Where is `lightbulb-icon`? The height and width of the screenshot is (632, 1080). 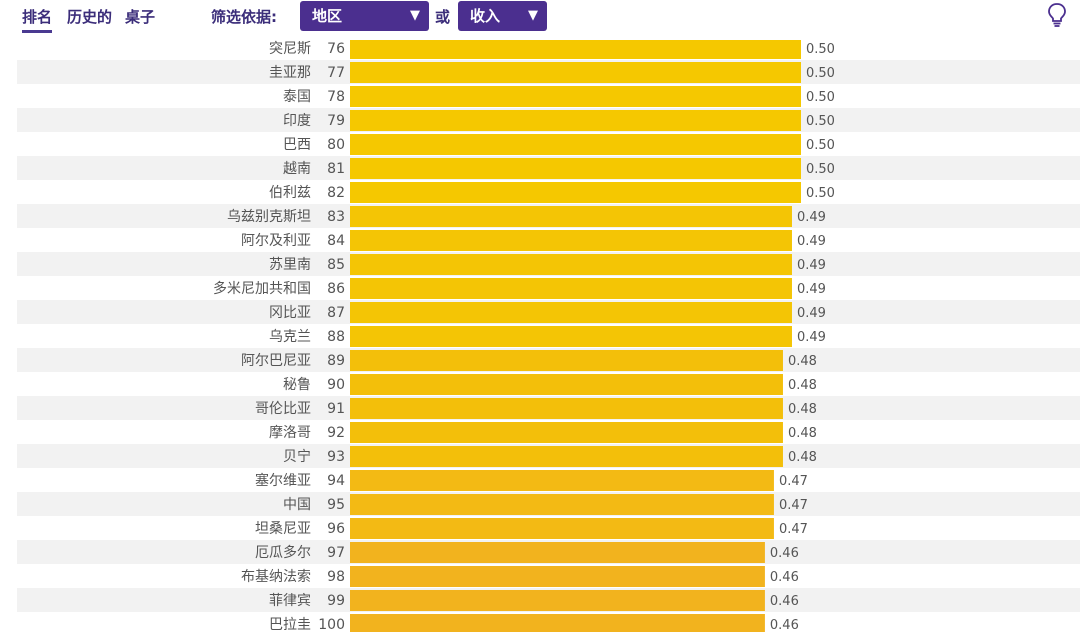
lightbulb-icon is located at coordinates (1057, 15).